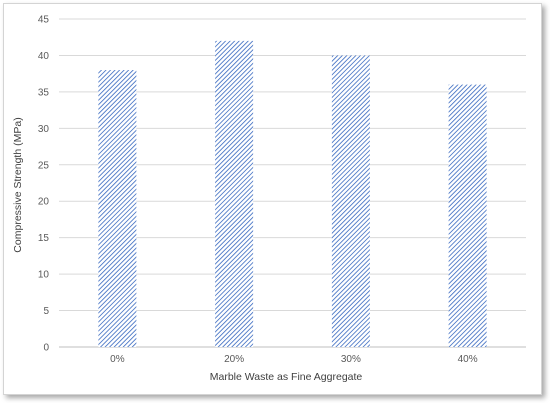 This screenshot has height=403, width=550. I want to click on x-tick-label: 0%, so click(117, 359).